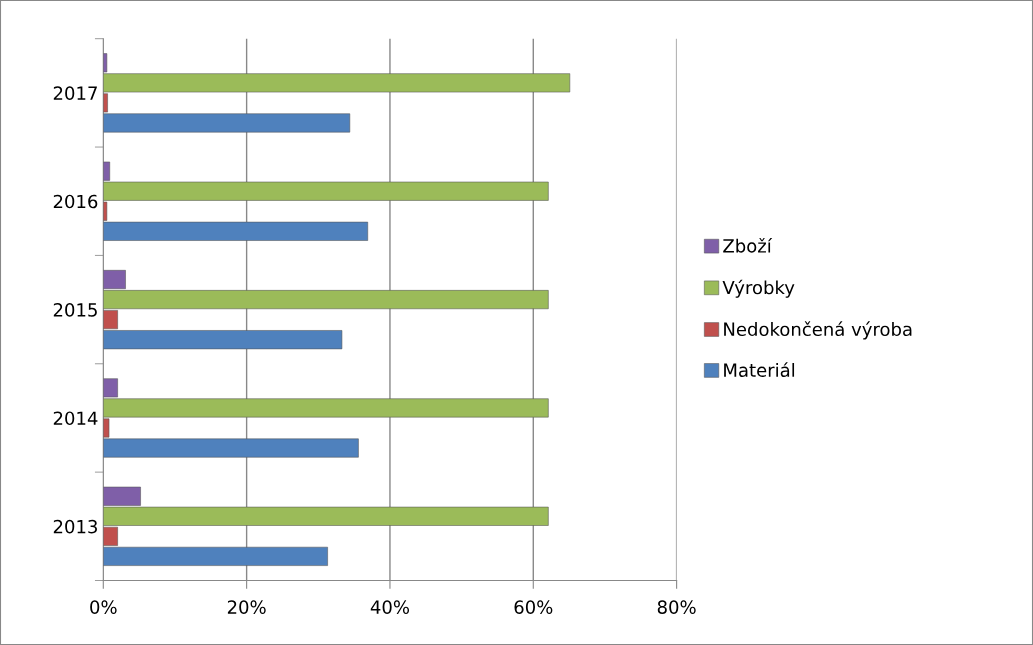 The height and width of the screenshot is (645, 1033). What do you see at coordinates (818, 330) in the screenshot?
I see `legend-label: Nedokončená výroba` at bounding box center [818, 330].